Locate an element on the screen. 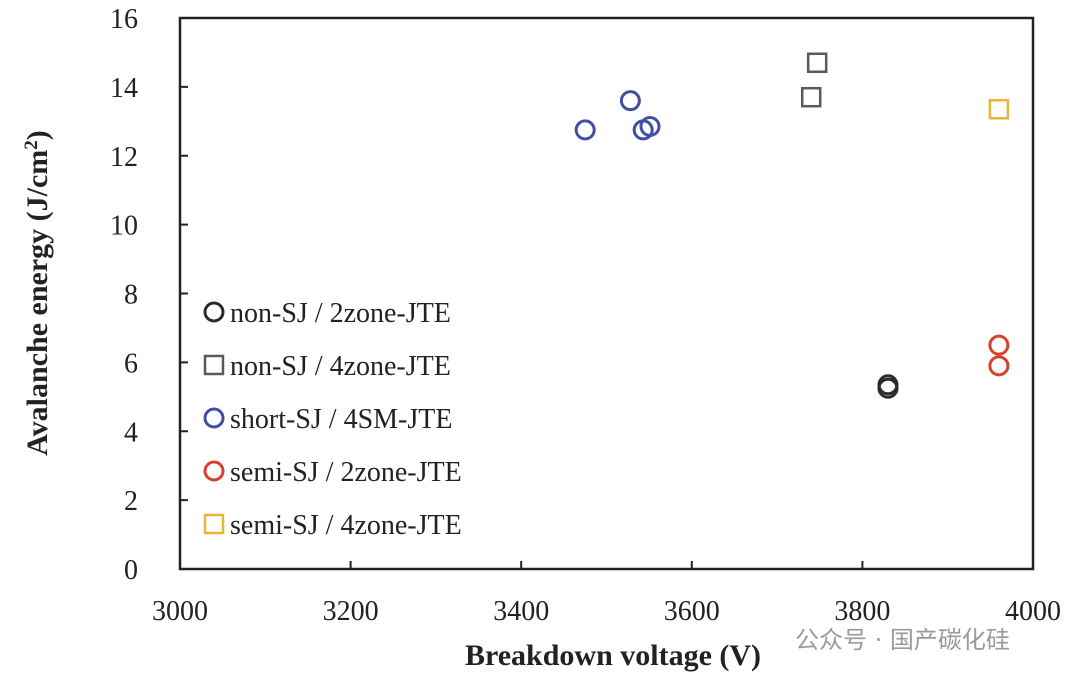 The width and height of the screenshot is (1080, 683). y-axis-title-superscript: 2 is located at coordinates (31, 145).